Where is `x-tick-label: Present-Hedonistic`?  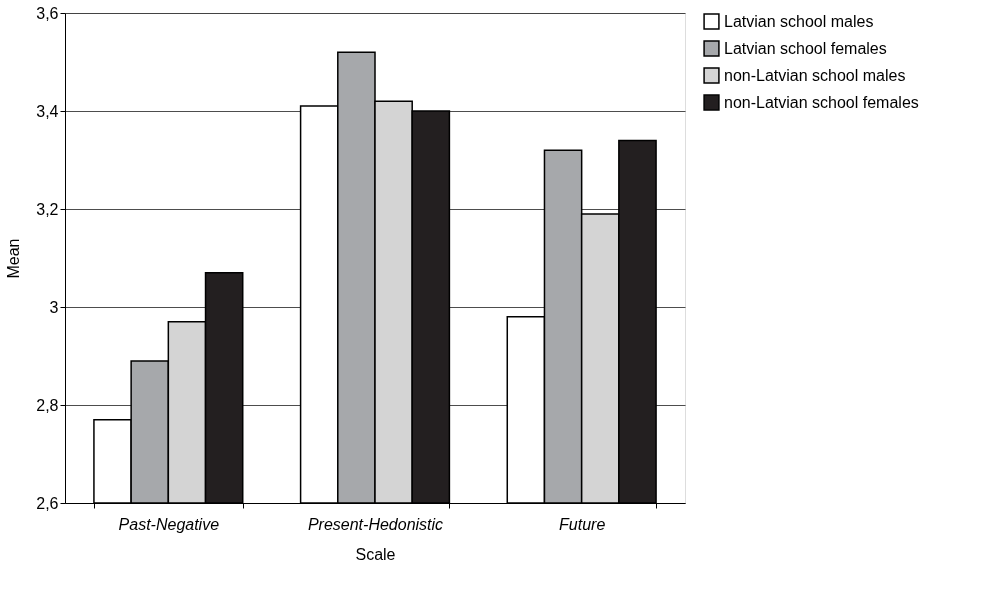
x-tick-label: Present-Hedonistic is located at coordinates (375, 524).